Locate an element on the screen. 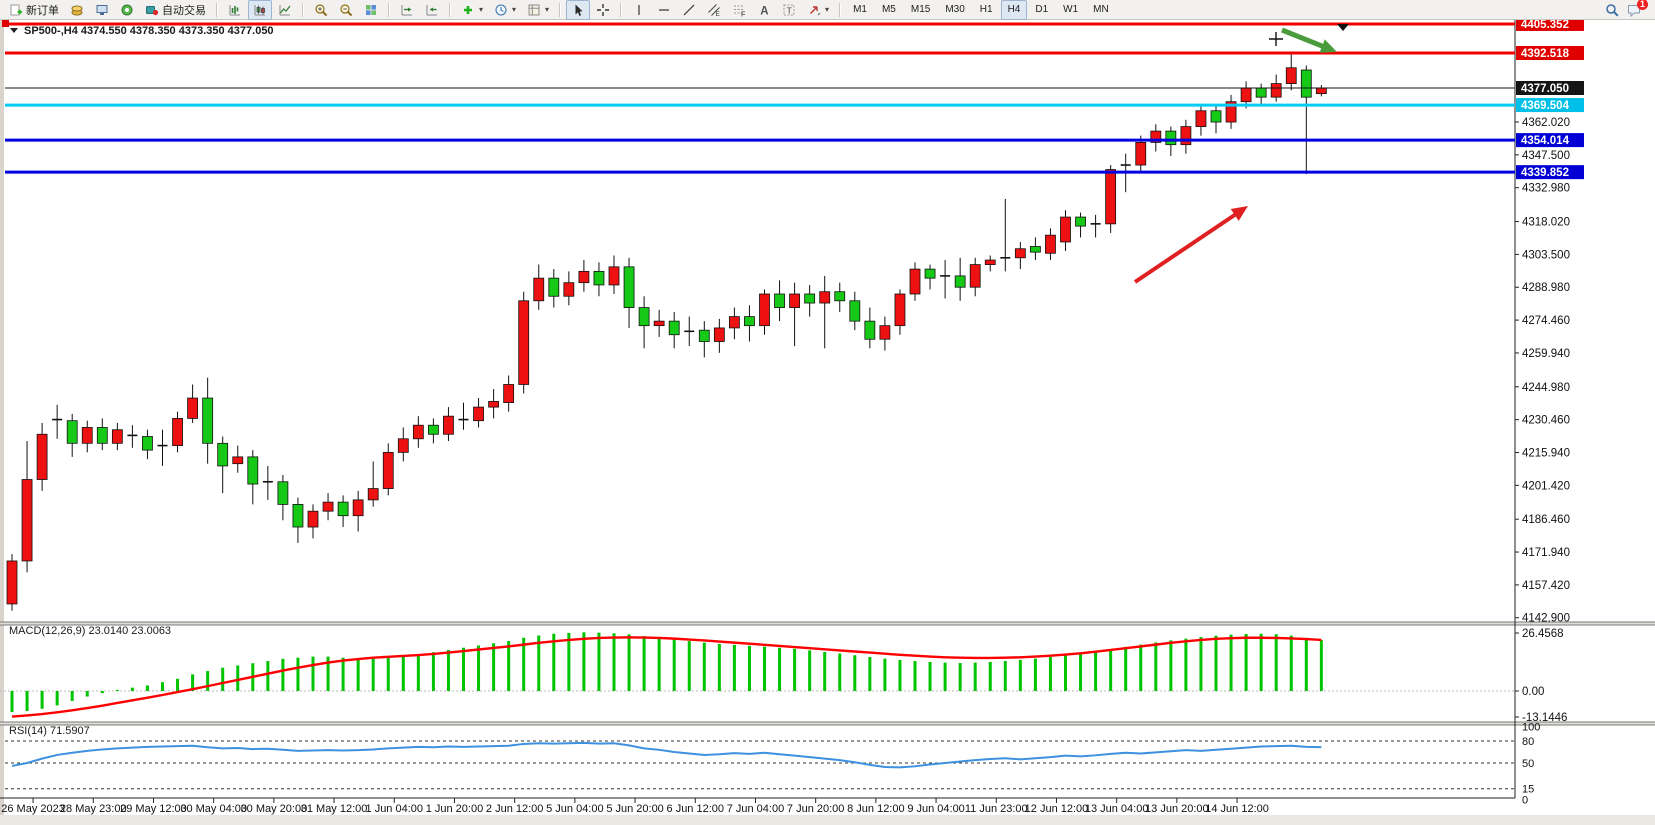 The image size is (1655, 825). timeframe-m1-button: M1 is located at coordinates (860, 9).